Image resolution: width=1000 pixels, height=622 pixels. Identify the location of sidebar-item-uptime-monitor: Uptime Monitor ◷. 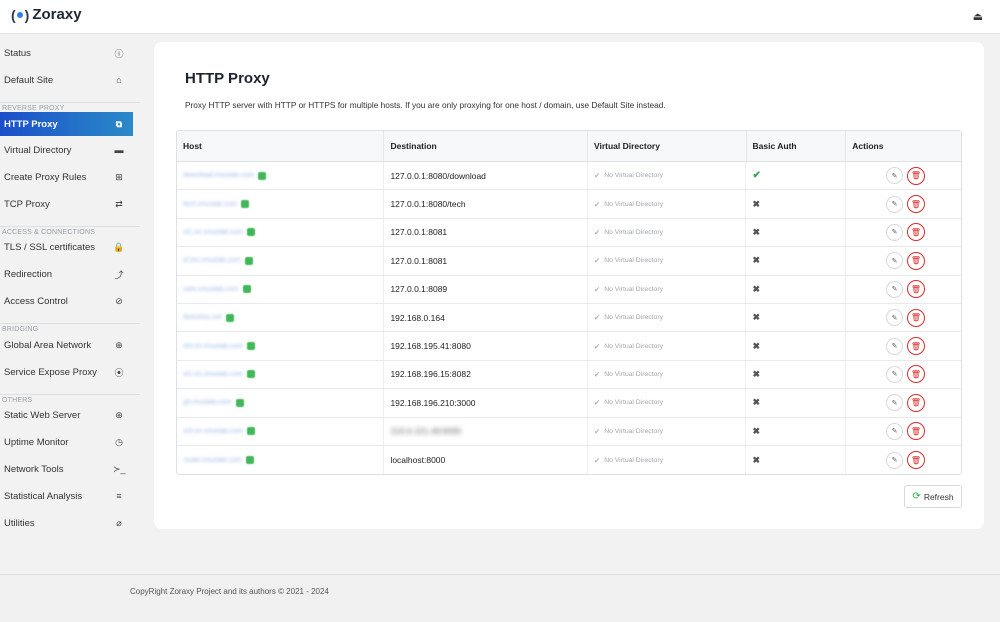
(66, 442).